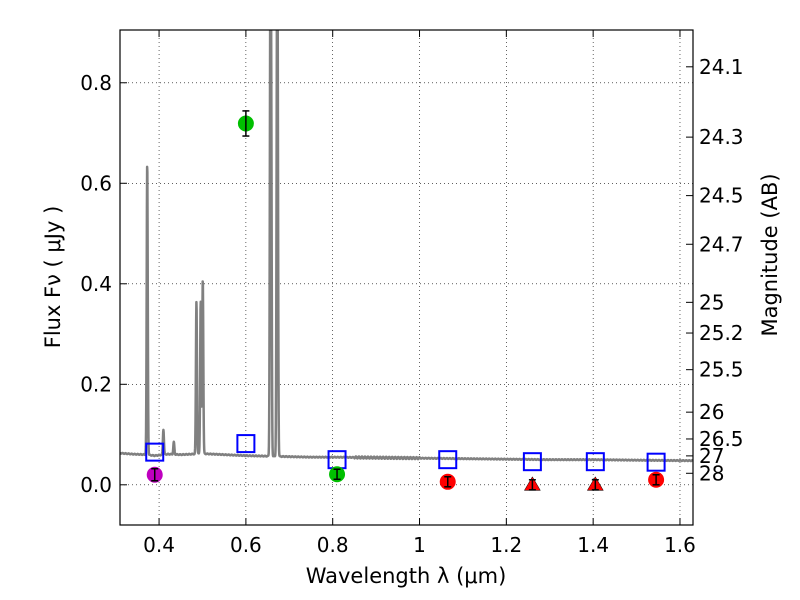 This screenshot has height=600, width=800. What do you see at coordinates (593, 545) in the screenshot?
I see `x-tick-label: 1.4` at bounding box center [593, 545].